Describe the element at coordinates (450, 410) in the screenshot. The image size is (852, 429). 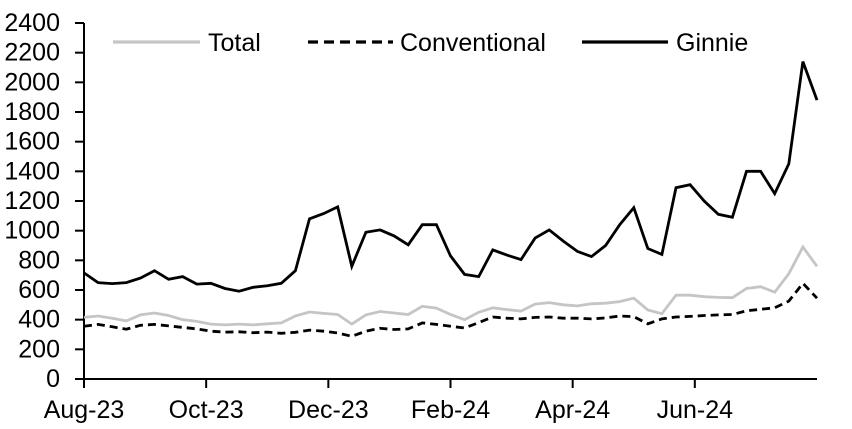
I see `x-tick-label: Feb-24` at that location.